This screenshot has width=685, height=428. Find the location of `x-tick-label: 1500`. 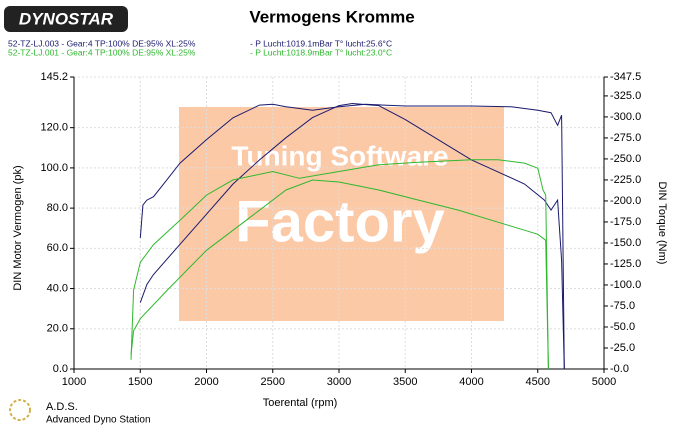

x-tick-label: 1500 is located at coordinates (140, 382).